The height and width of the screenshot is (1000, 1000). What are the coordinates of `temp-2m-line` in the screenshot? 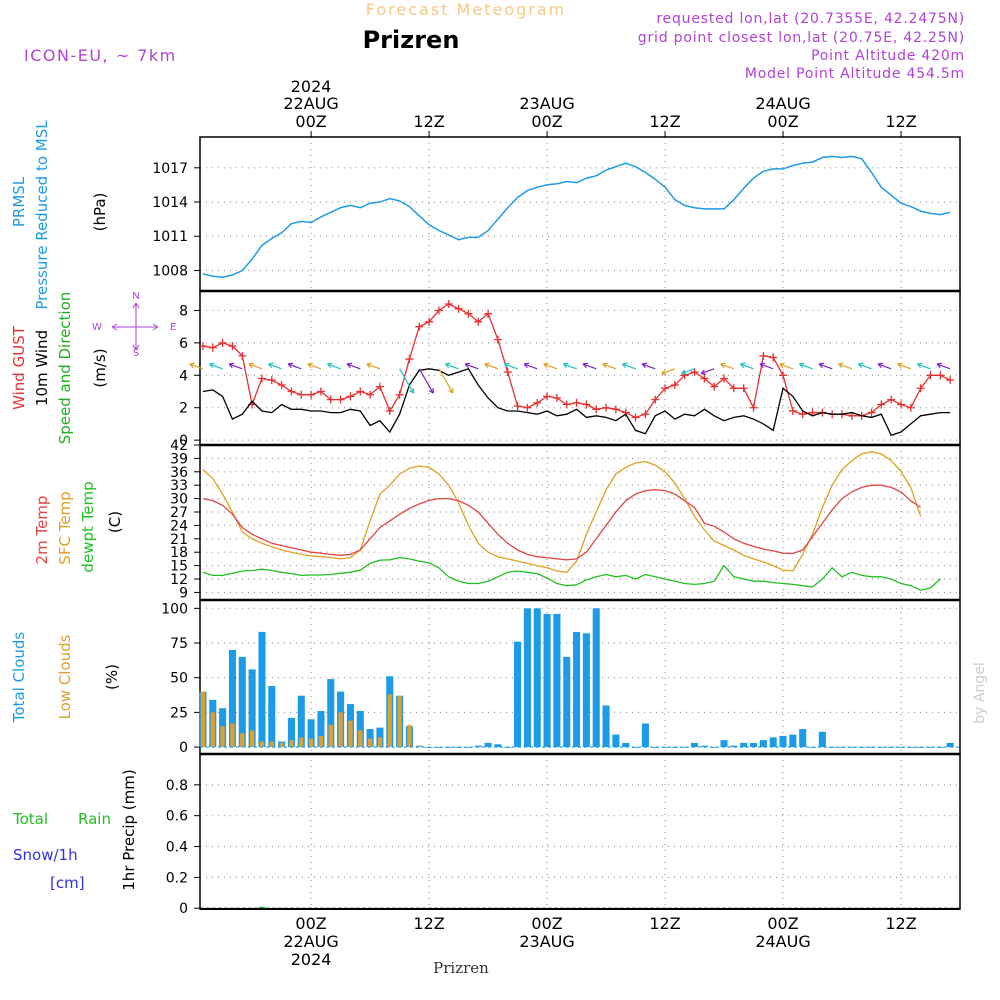 It's located at (562, 522).